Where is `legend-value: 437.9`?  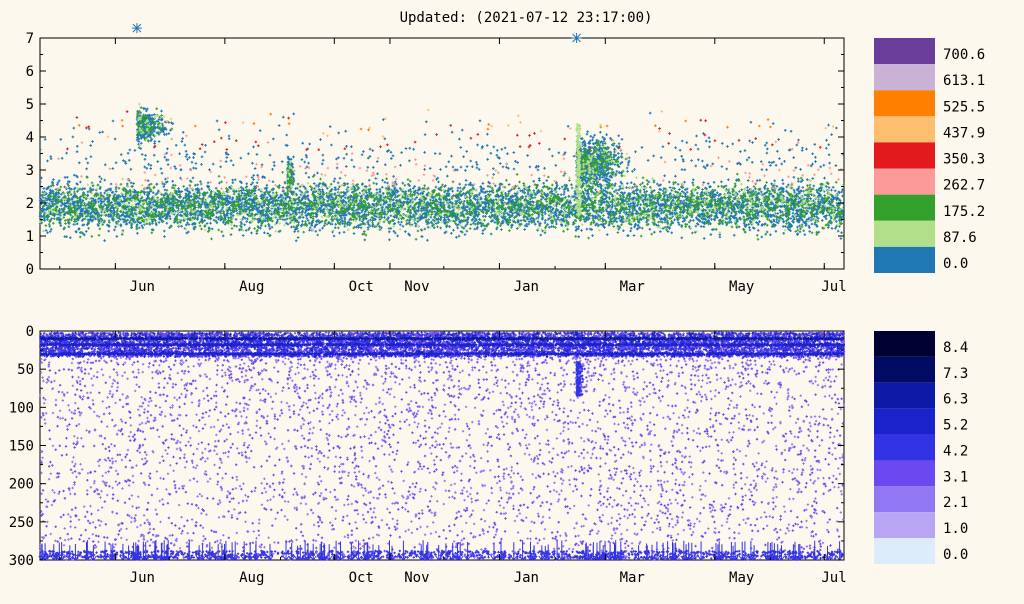 legend-value: 437.9 is located at coordinates (964, 133).